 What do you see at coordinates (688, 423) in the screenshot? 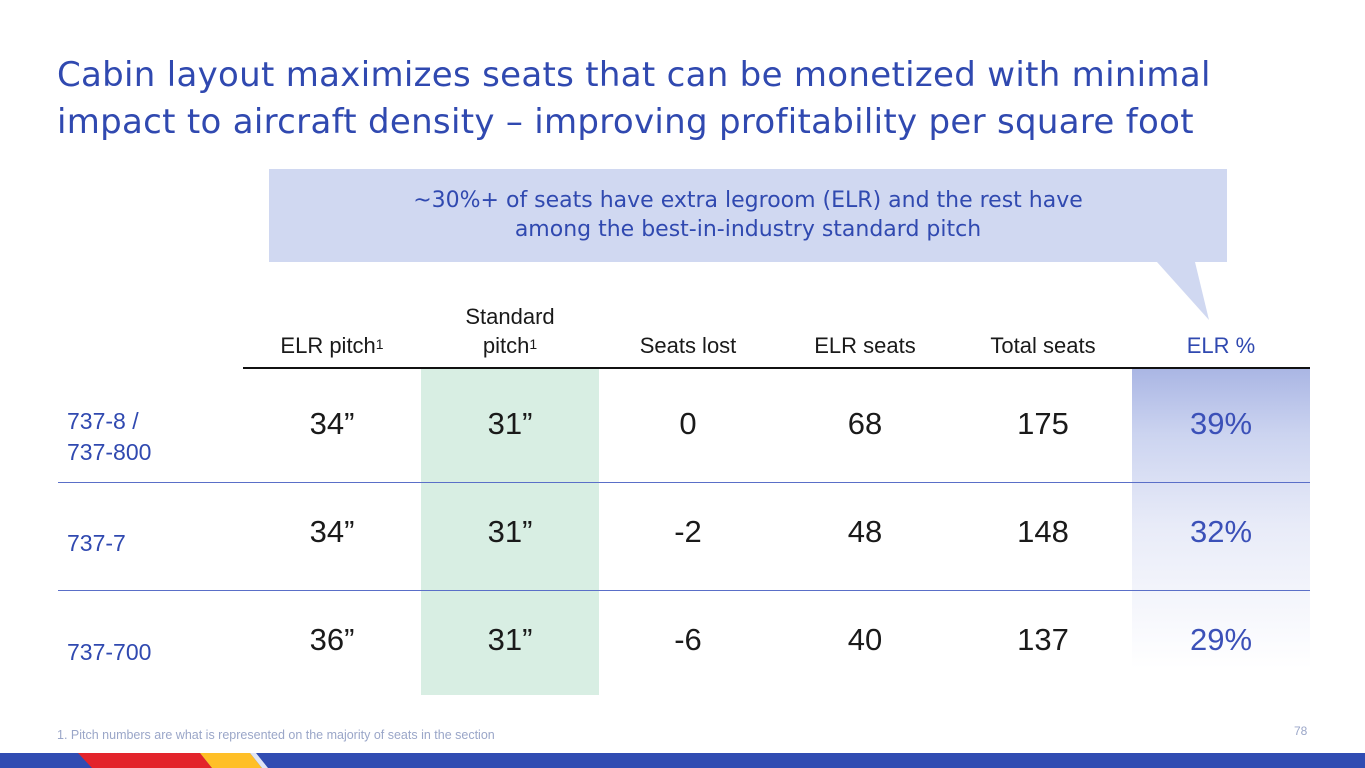
I see `cell-seats-lost: 0` at bounding box center [688, 423].